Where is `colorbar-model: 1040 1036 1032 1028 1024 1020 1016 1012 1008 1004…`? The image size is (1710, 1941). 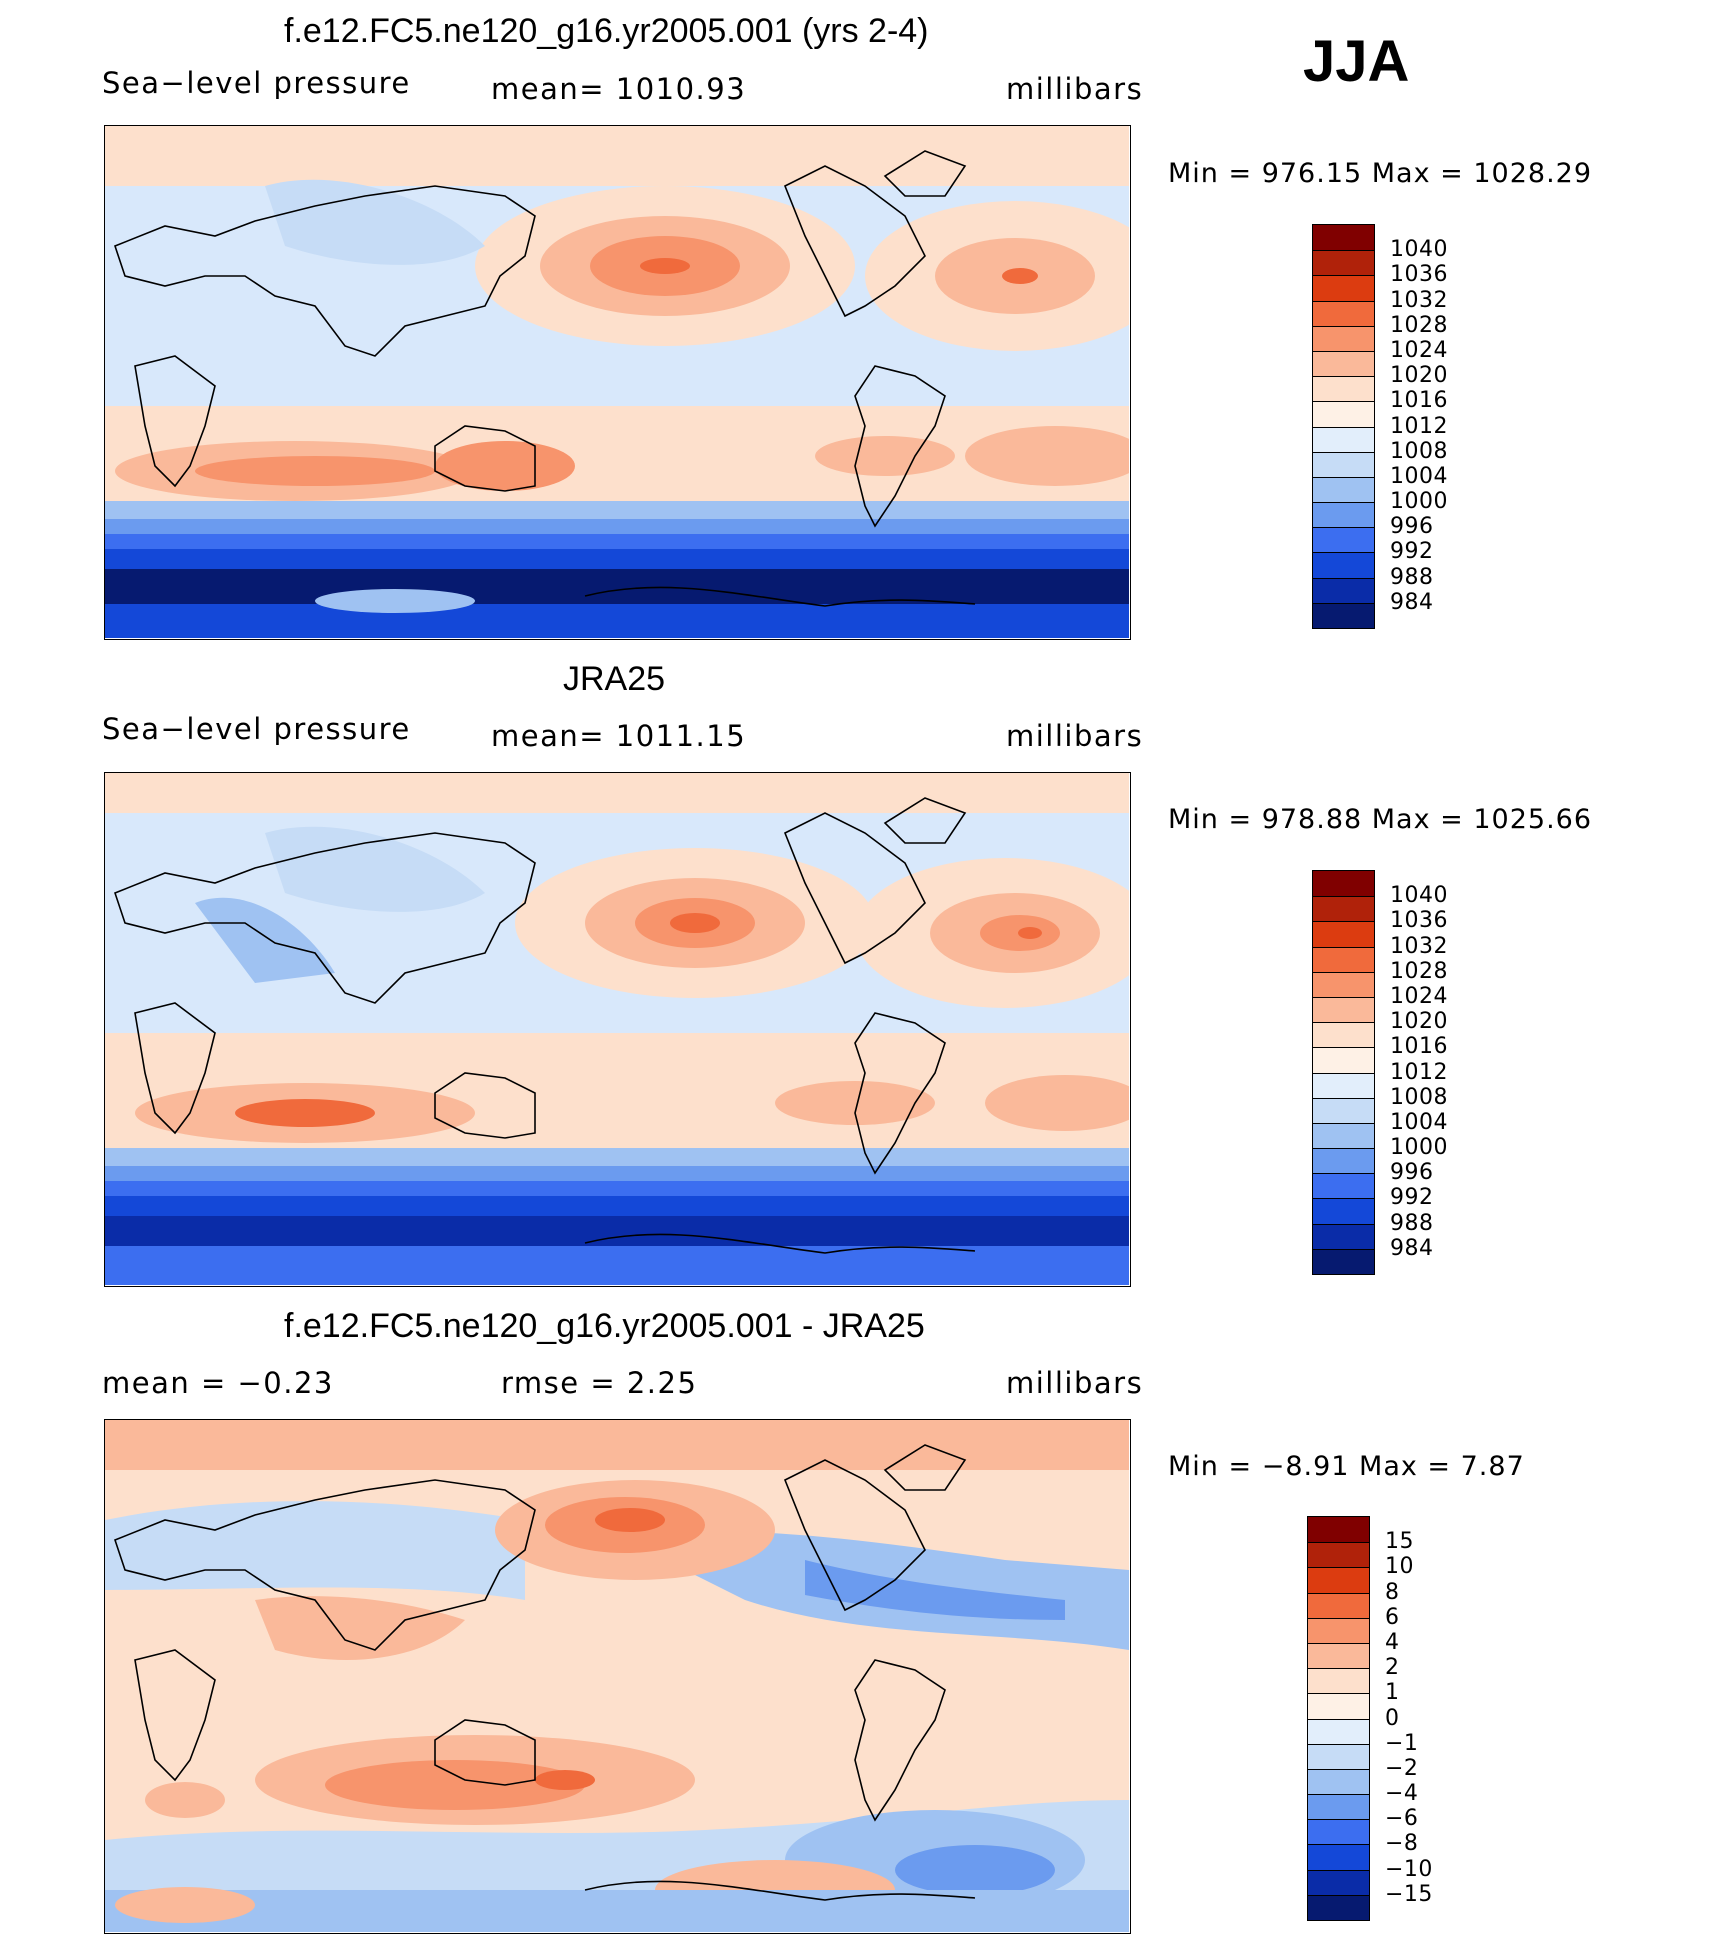
colorbar-model: 1040 1036 1032 1028 1024 1020 1016 1012 1008 1004… is located at coordinates (1380, 426).